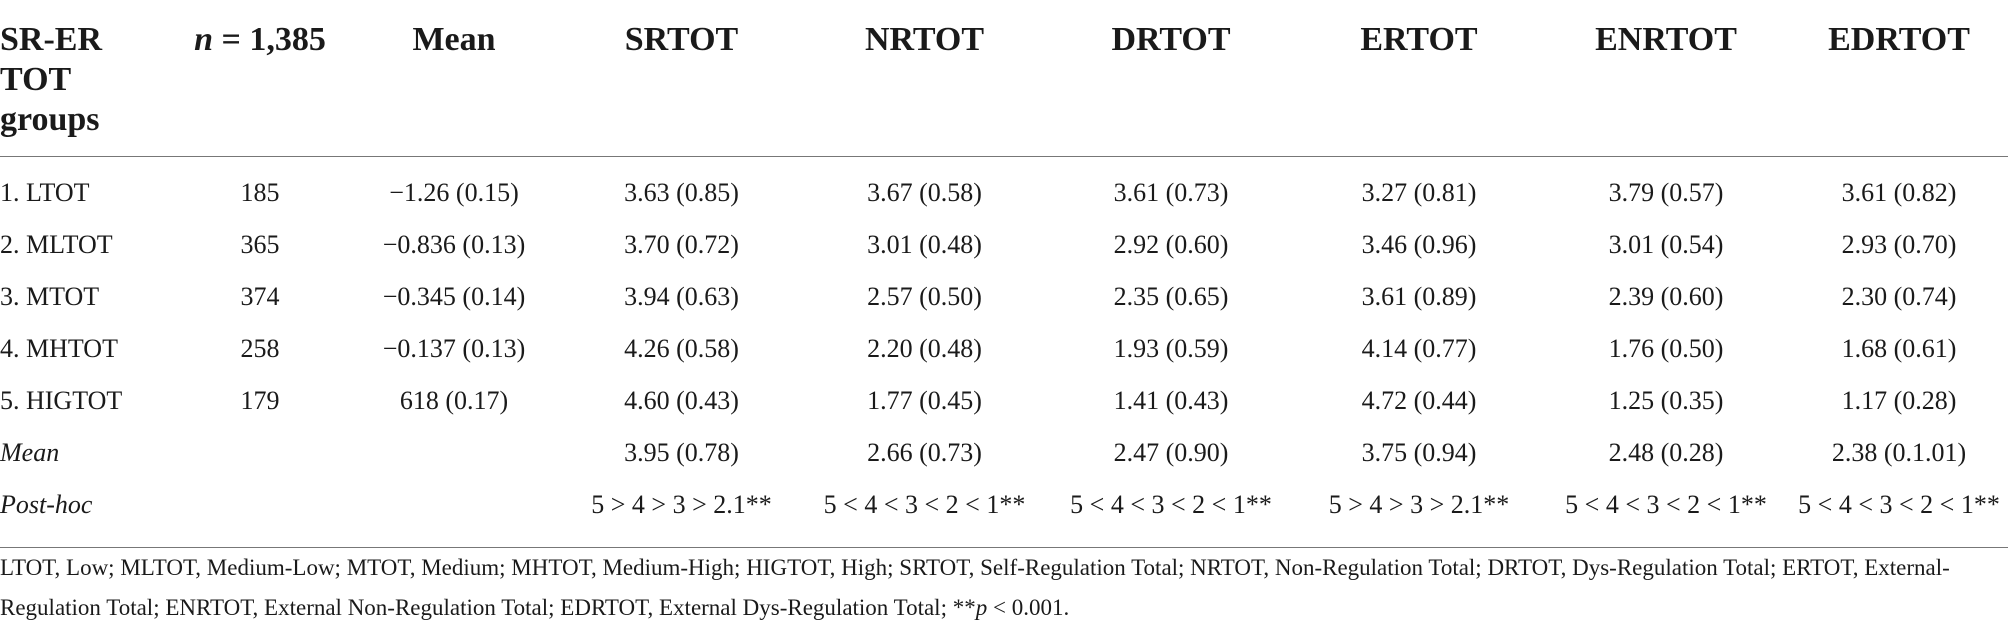 This screenshot has height=641, width=2008. Describe the element at coordinates (924, 400) in the screenshot. I see `cell-nrtot: 1.77 (0.45)` at that location.